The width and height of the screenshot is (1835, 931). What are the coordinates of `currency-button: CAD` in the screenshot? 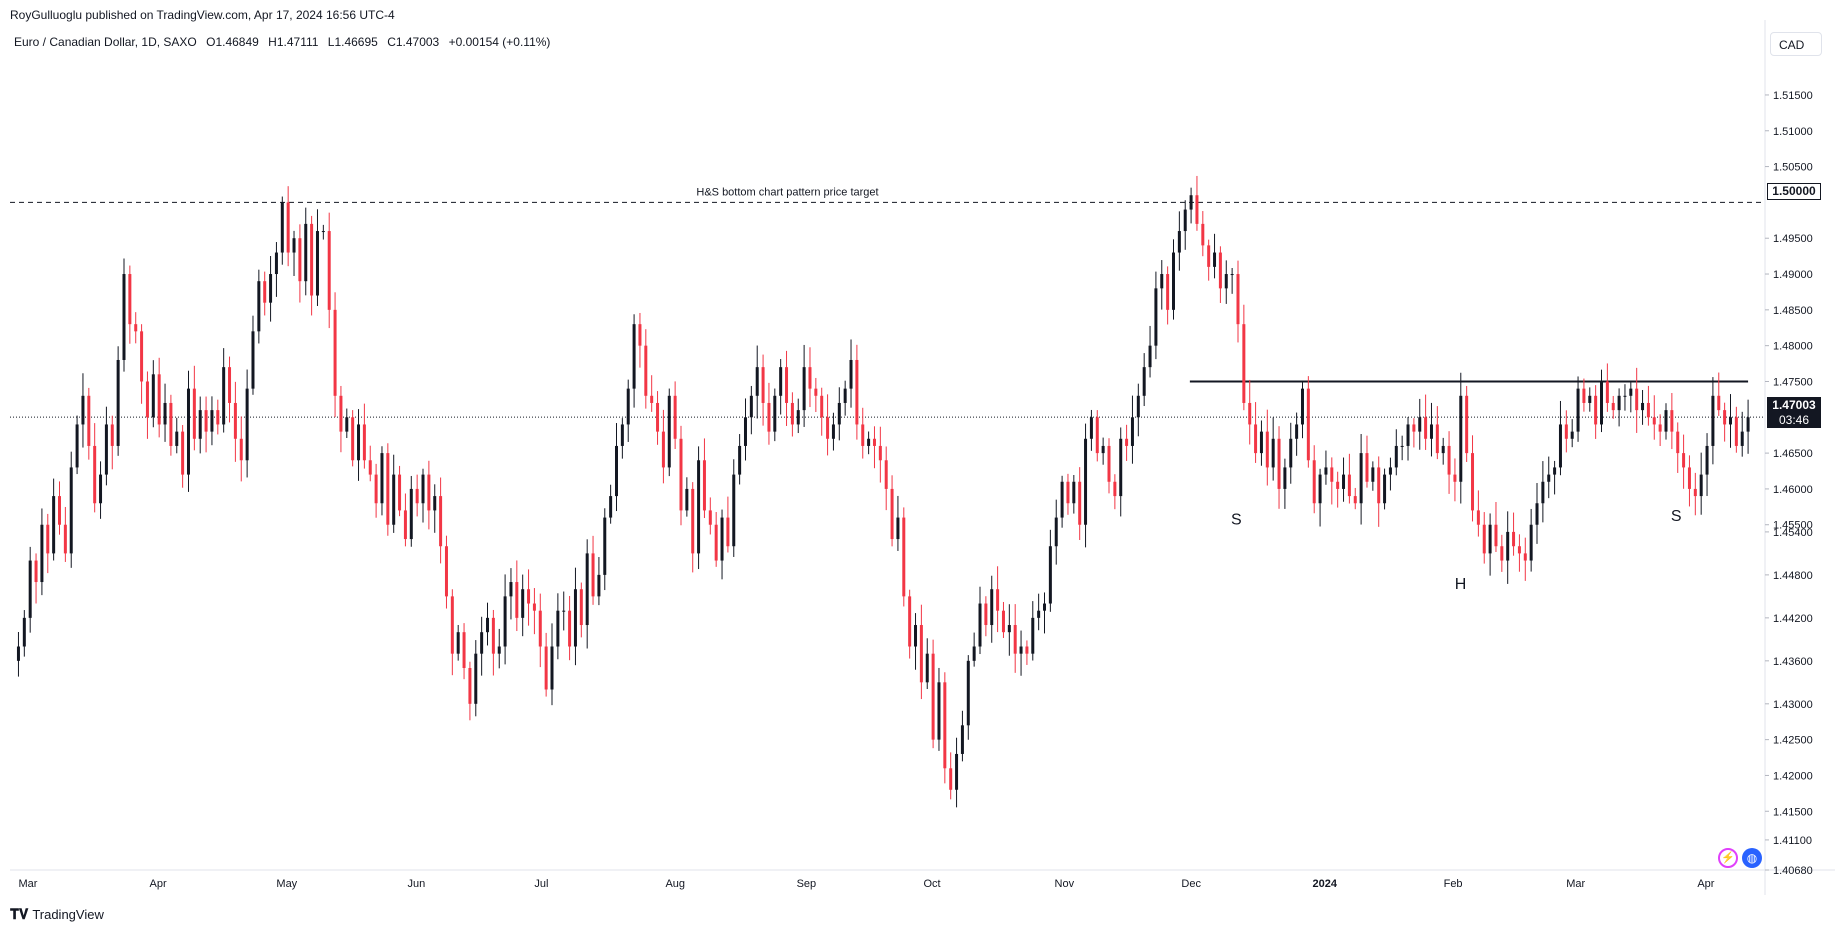 It's located at (1796, 44).